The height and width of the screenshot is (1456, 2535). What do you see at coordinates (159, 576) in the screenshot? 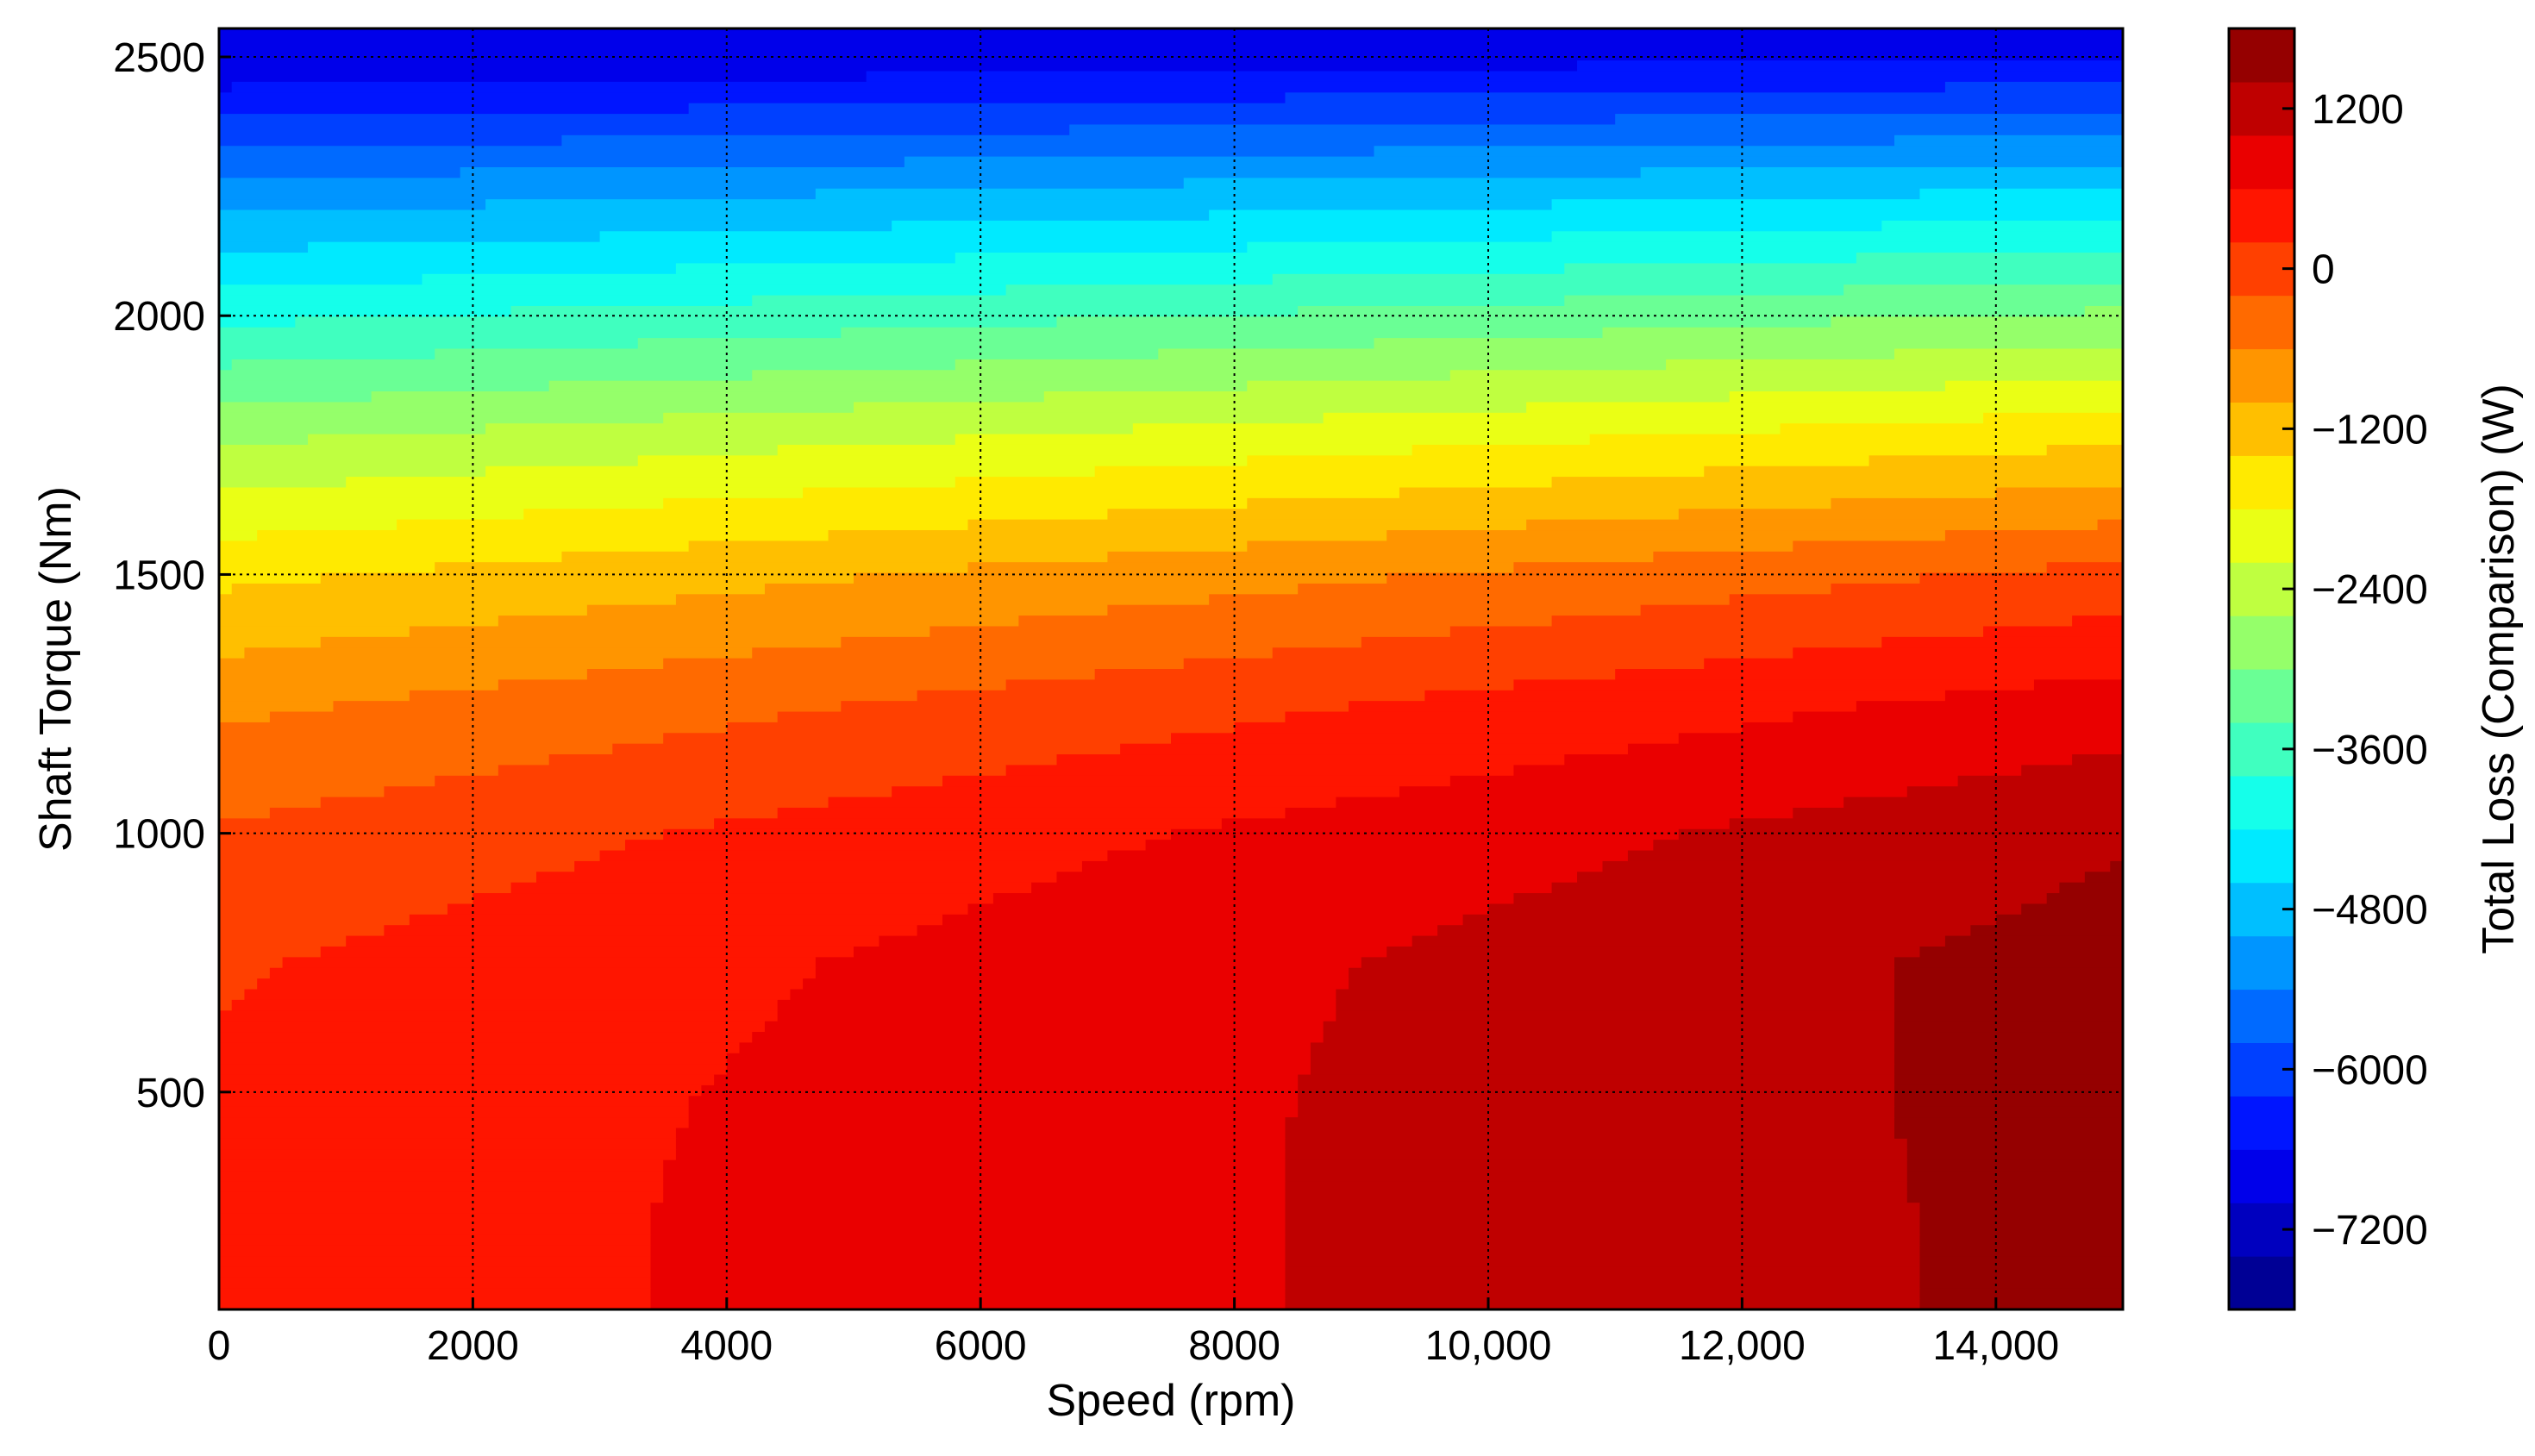
I see `y-tick-label: 1500` at bounding box center [159, 576].